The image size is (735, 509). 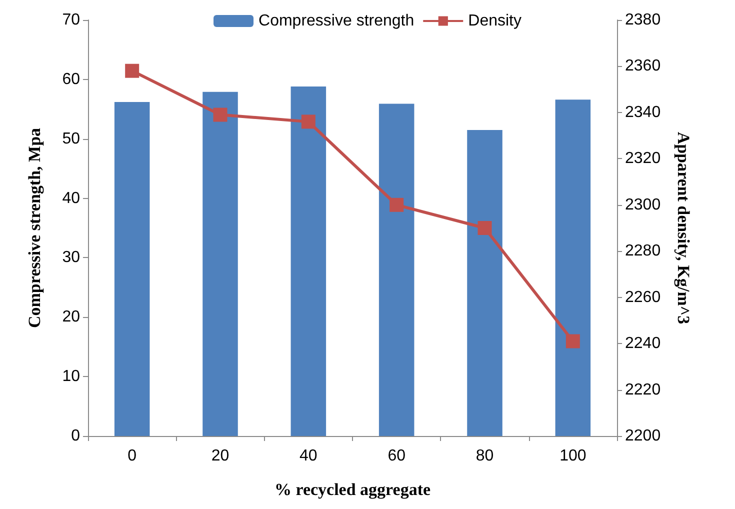 I want to click on x-axis-title: % recycled aggregate, so click(x=352, y=489).